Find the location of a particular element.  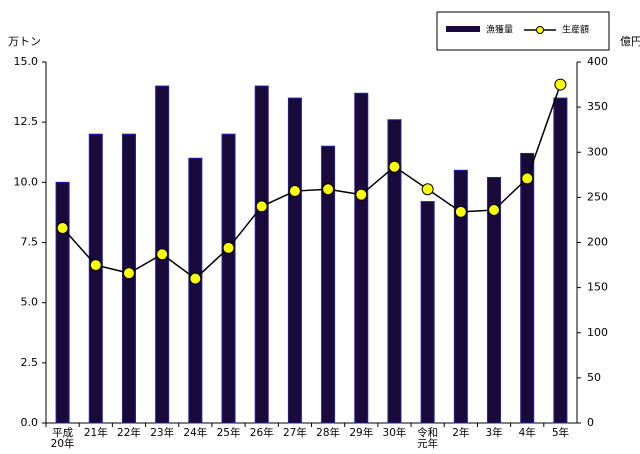

x-tick-label: 23年 is located at coordinates (162, 433).